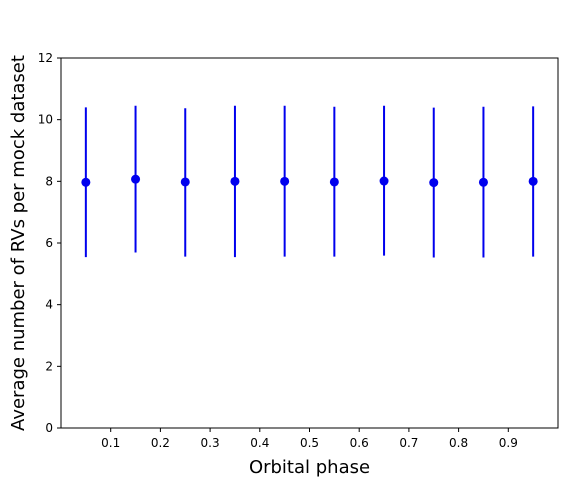 Image resolution: width=572 pixels, height=487 pixels. Describe the element at coordinates (45, 58) in the screenshot. I see `y-tick-label: 12` at that location.